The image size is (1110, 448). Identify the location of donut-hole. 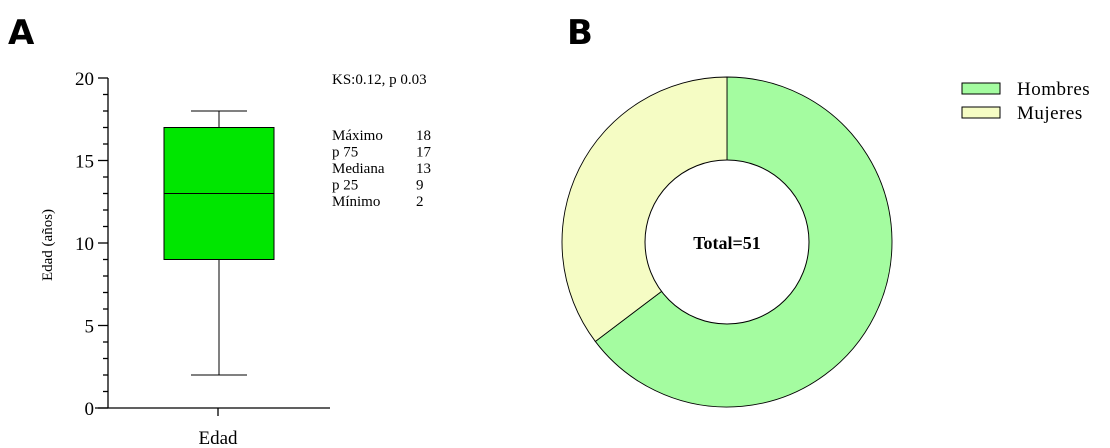
(727, 242).